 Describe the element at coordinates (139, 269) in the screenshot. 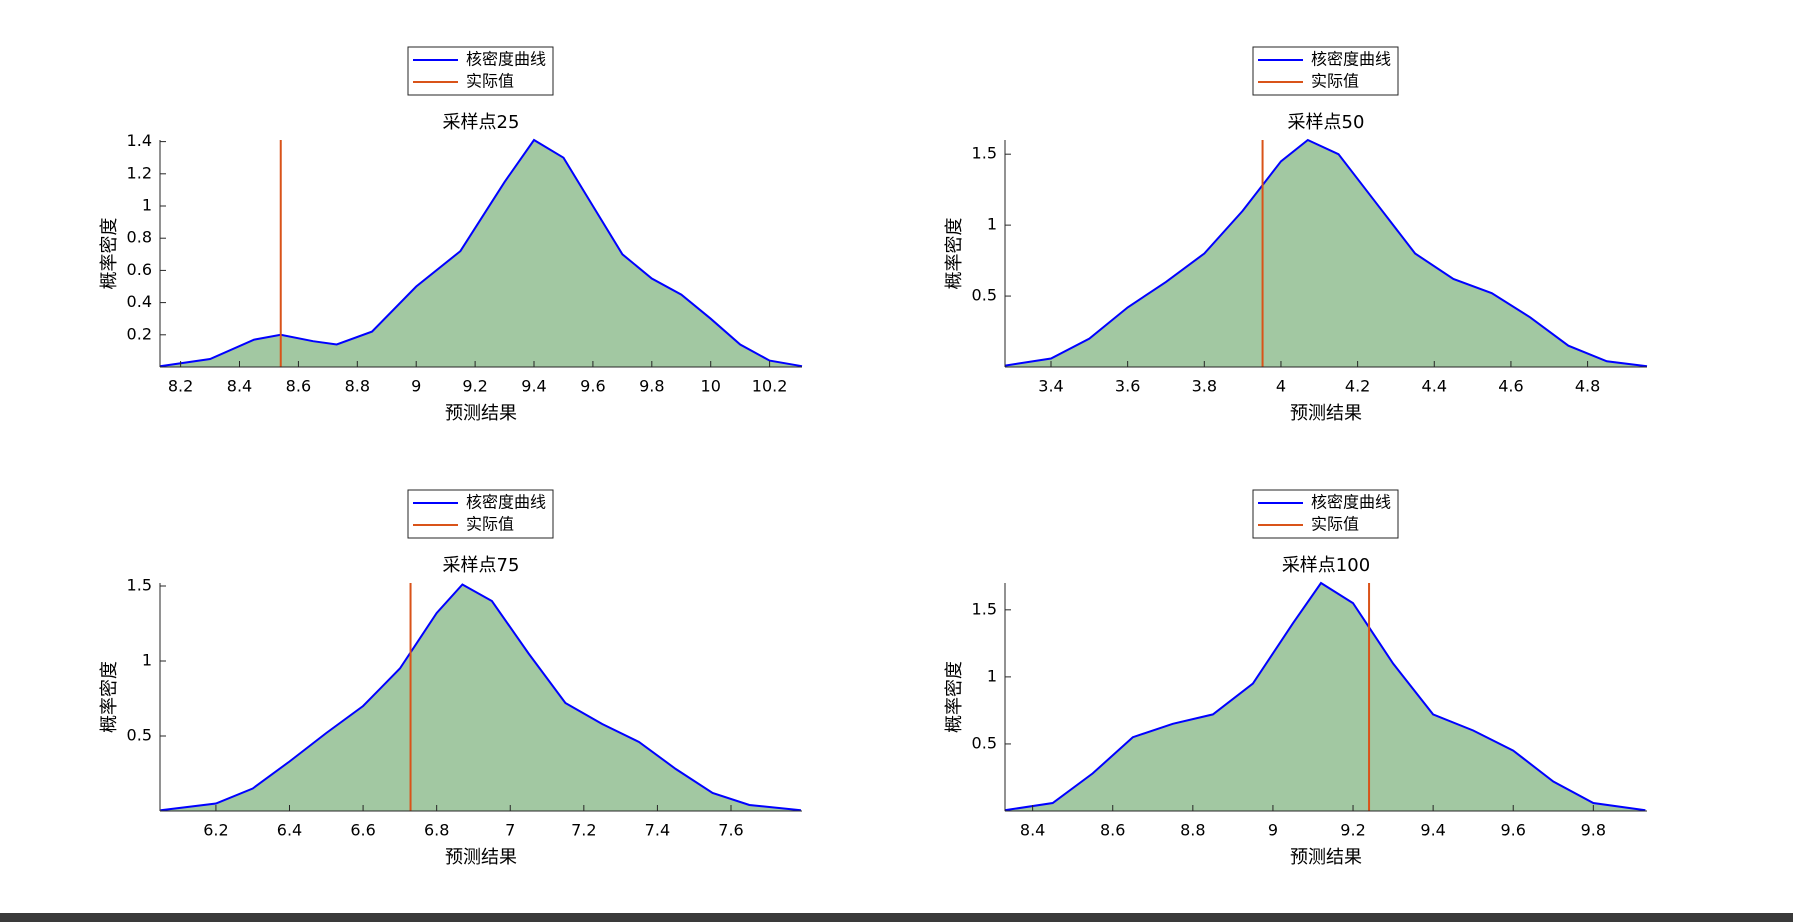

I see `y-tick-label: 0.6` at that location.